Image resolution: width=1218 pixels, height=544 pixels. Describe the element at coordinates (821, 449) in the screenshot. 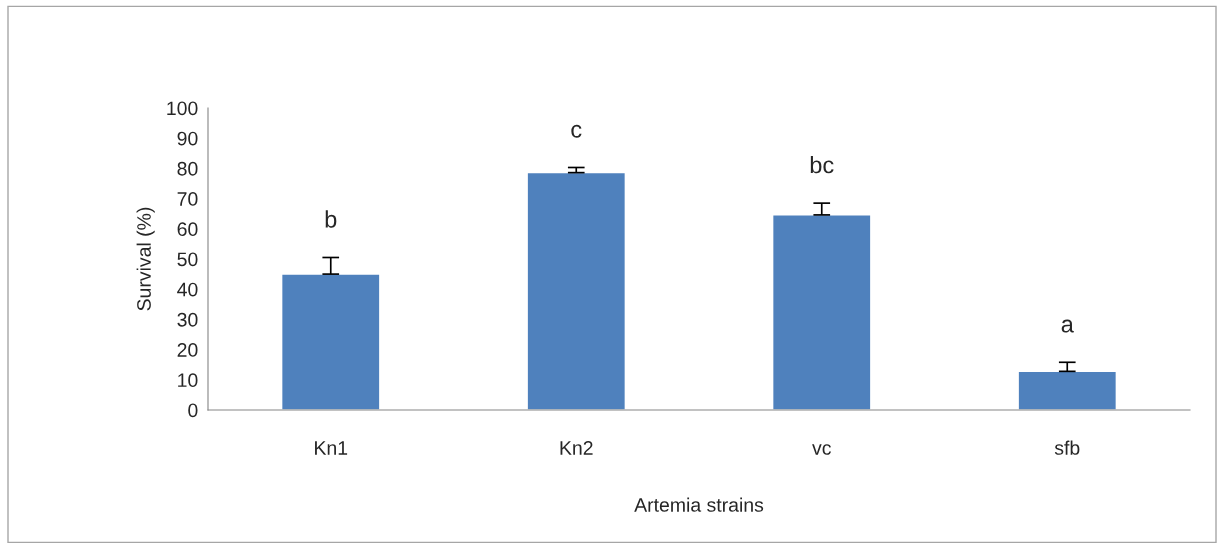

I see `x-tick-label: vc` at that location.